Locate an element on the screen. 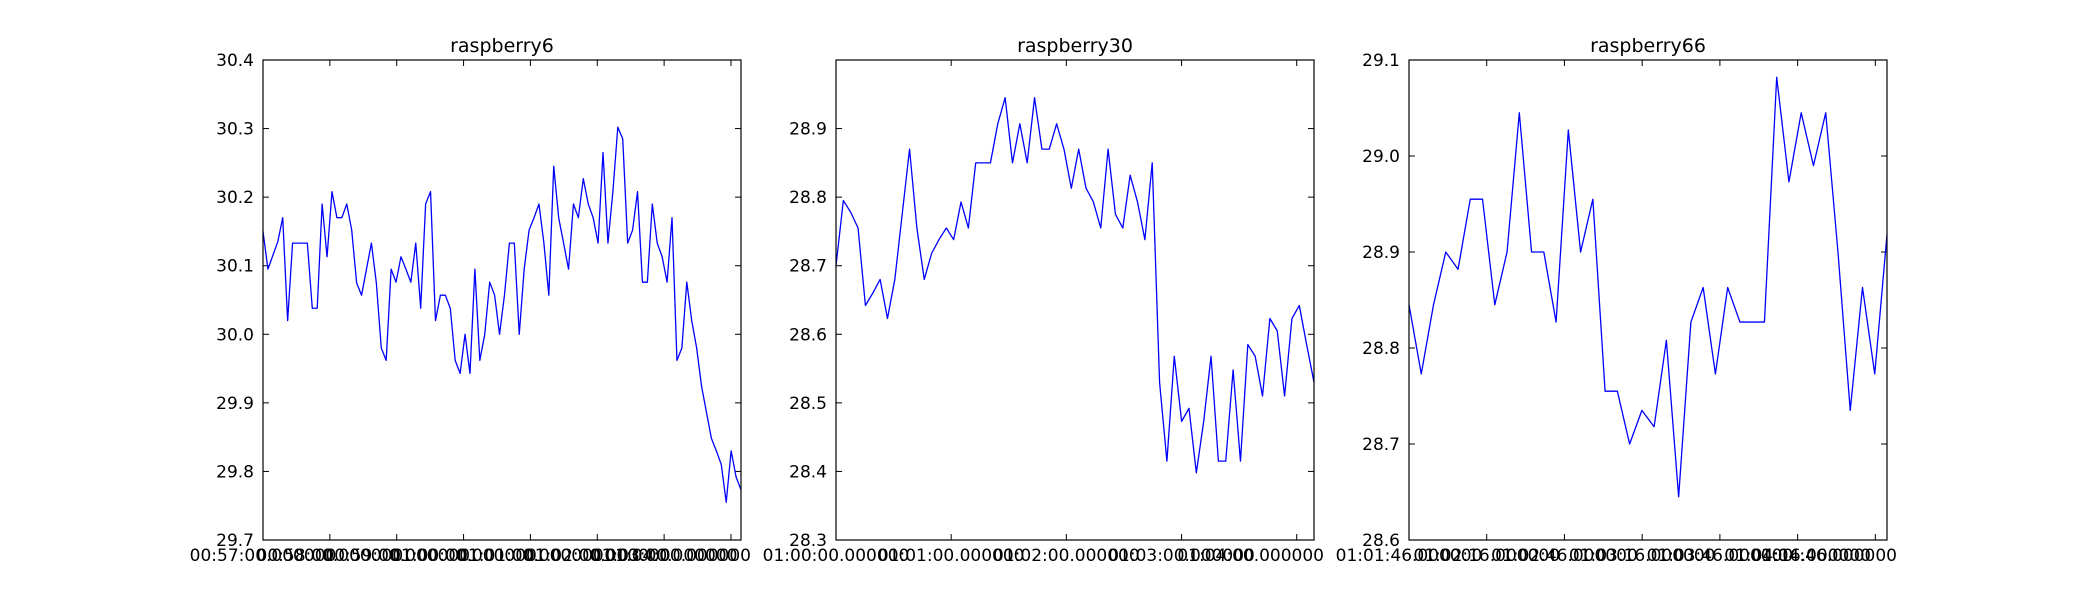  y-tick-label: 28.3 is located at coordinates (808, 541).